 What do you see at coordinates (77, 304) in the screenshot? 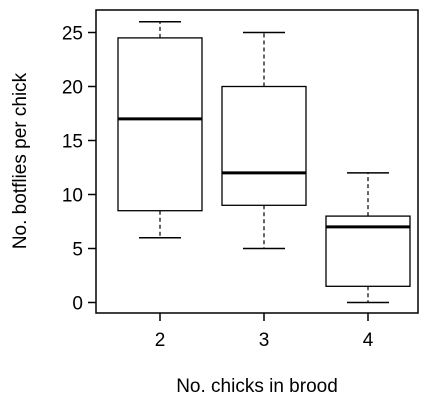
I see `y-tick-label: 0` at bounding box center [77, 304].